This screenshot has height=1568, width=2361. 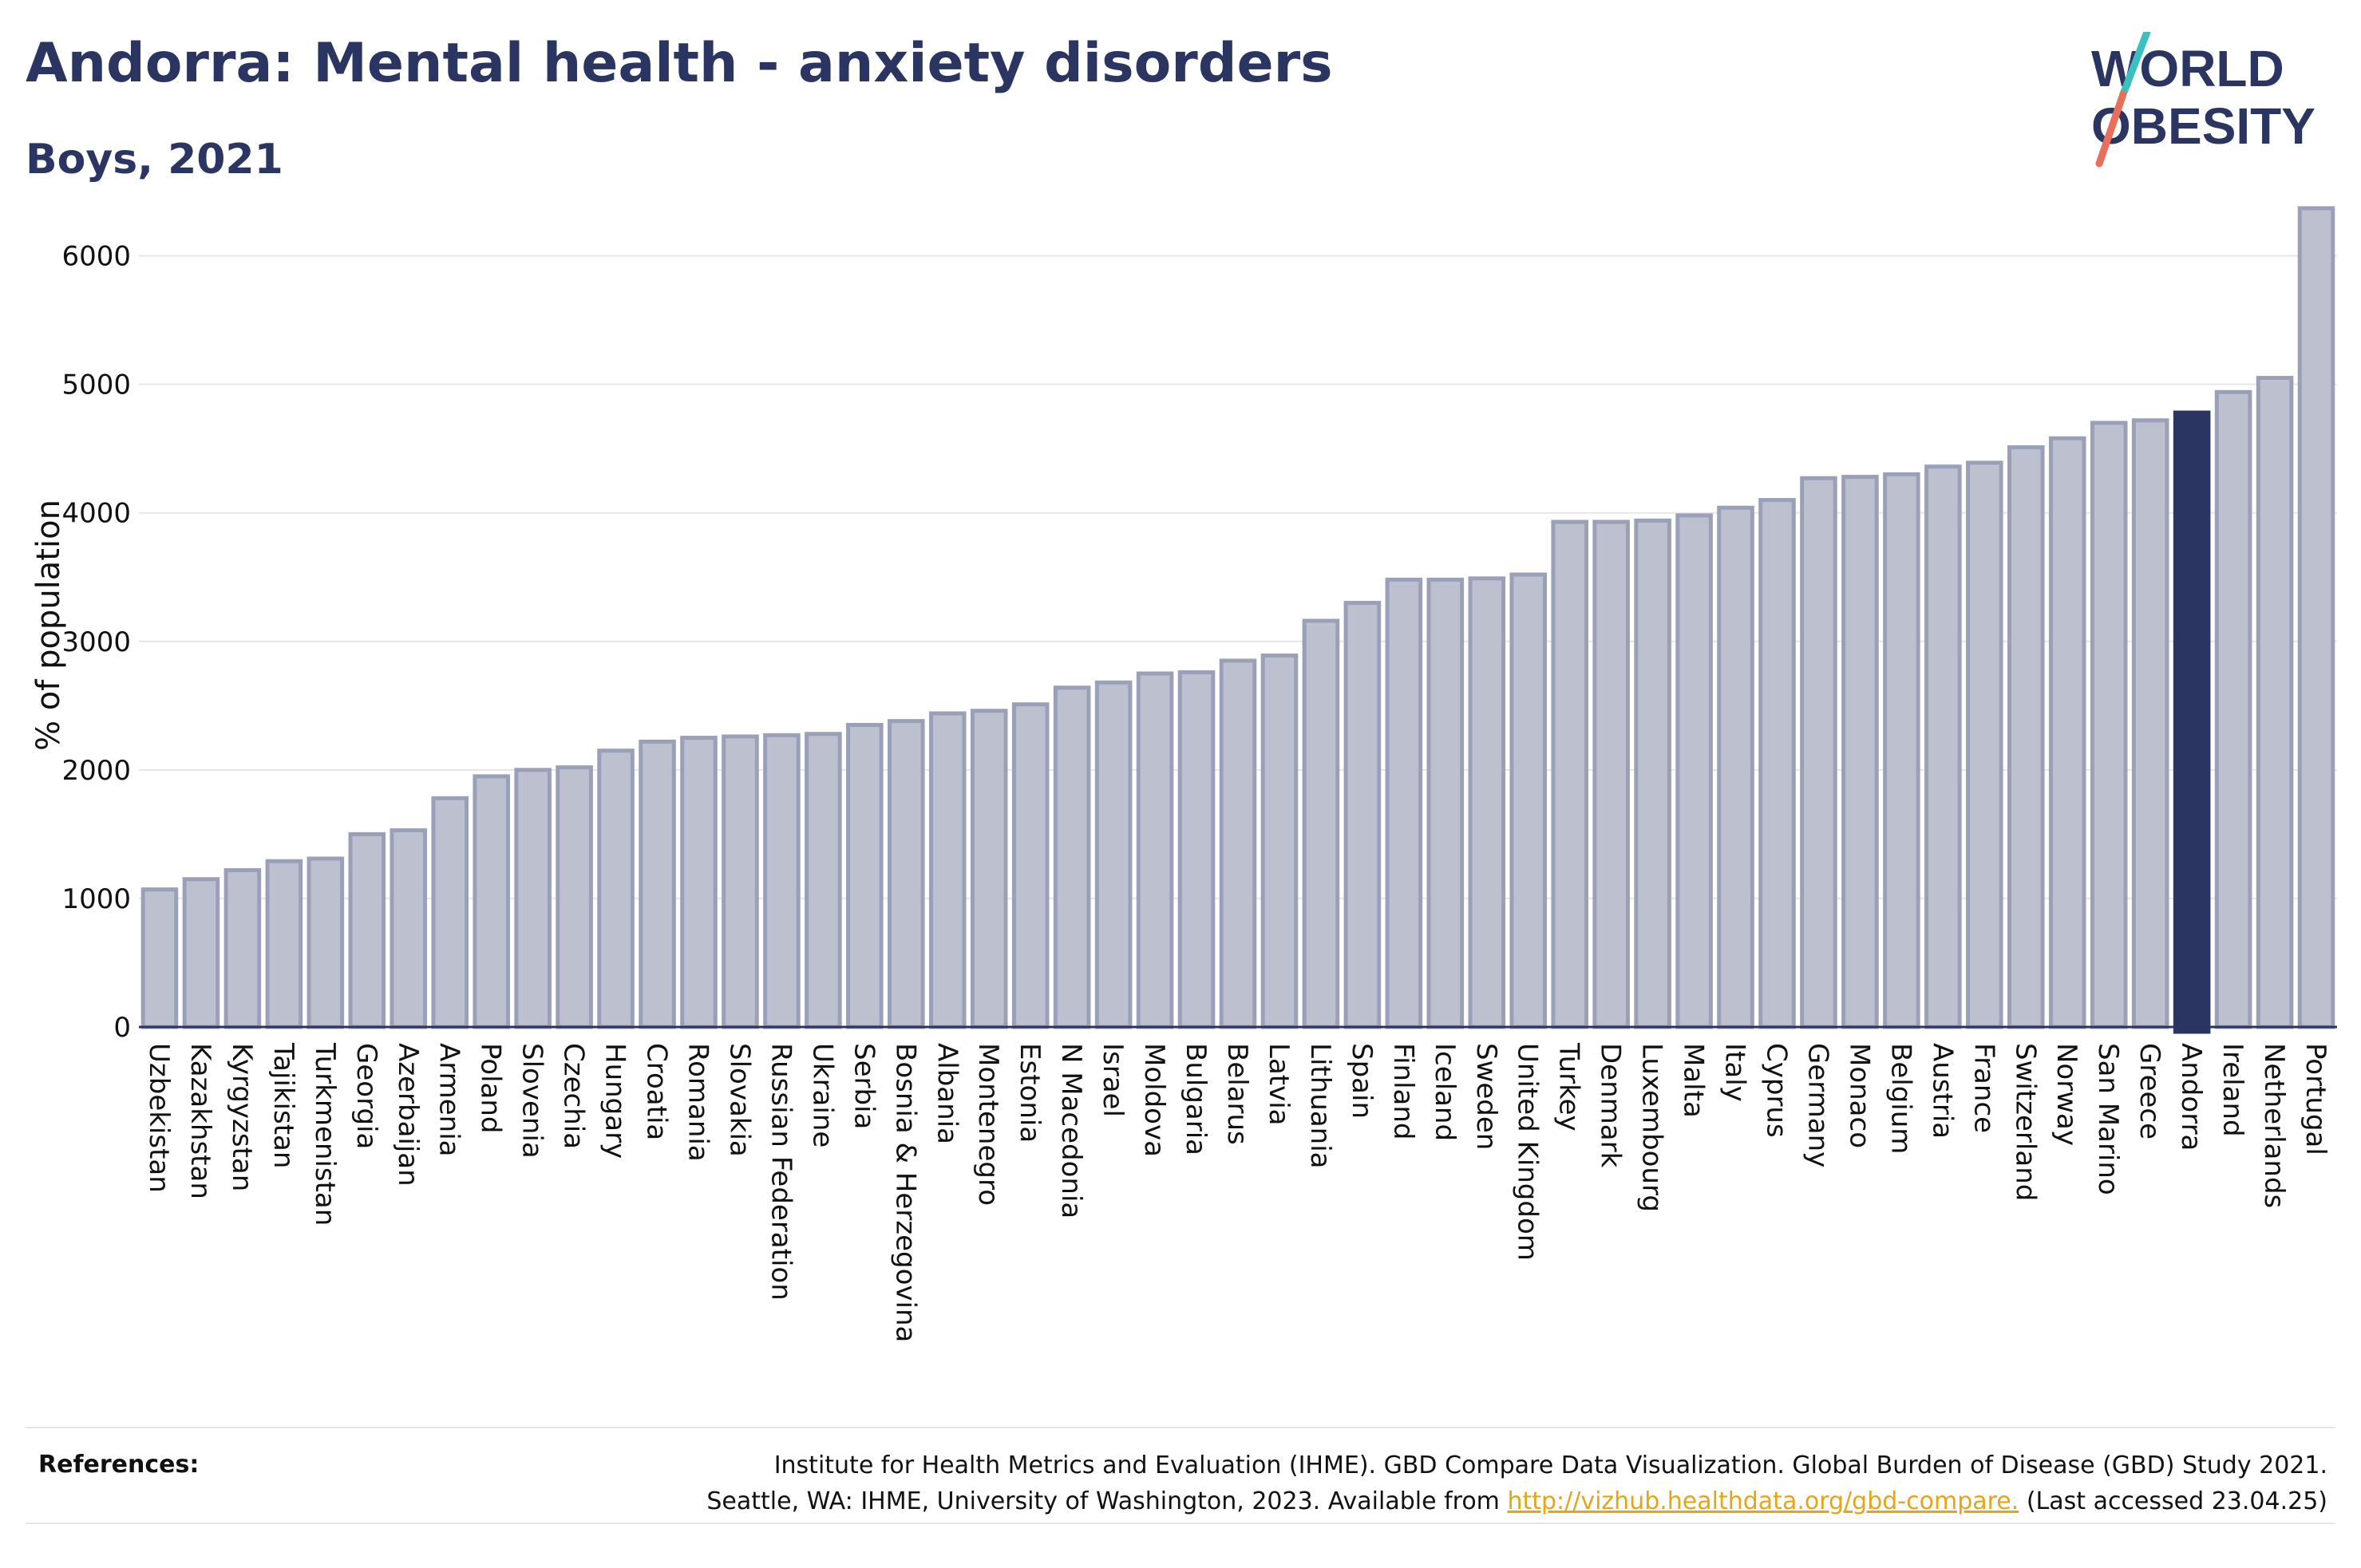 What do you see at coordinates (1404, 803) in the screenshot?
I see `bar-finland` at bounding box center [1404, 803].